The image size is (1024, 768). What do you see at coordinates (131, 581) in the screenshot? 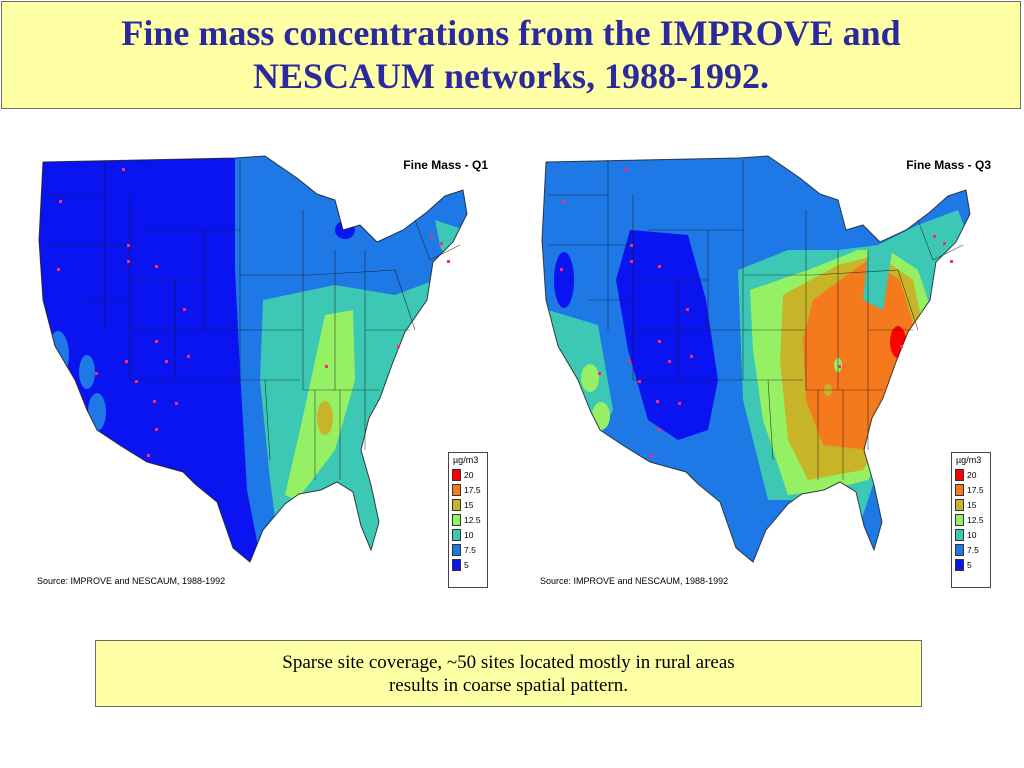
I see `map-source-q1: Source: IMPROVE and NESCAUM, 1988-1992` at bounding box center [131, 581].